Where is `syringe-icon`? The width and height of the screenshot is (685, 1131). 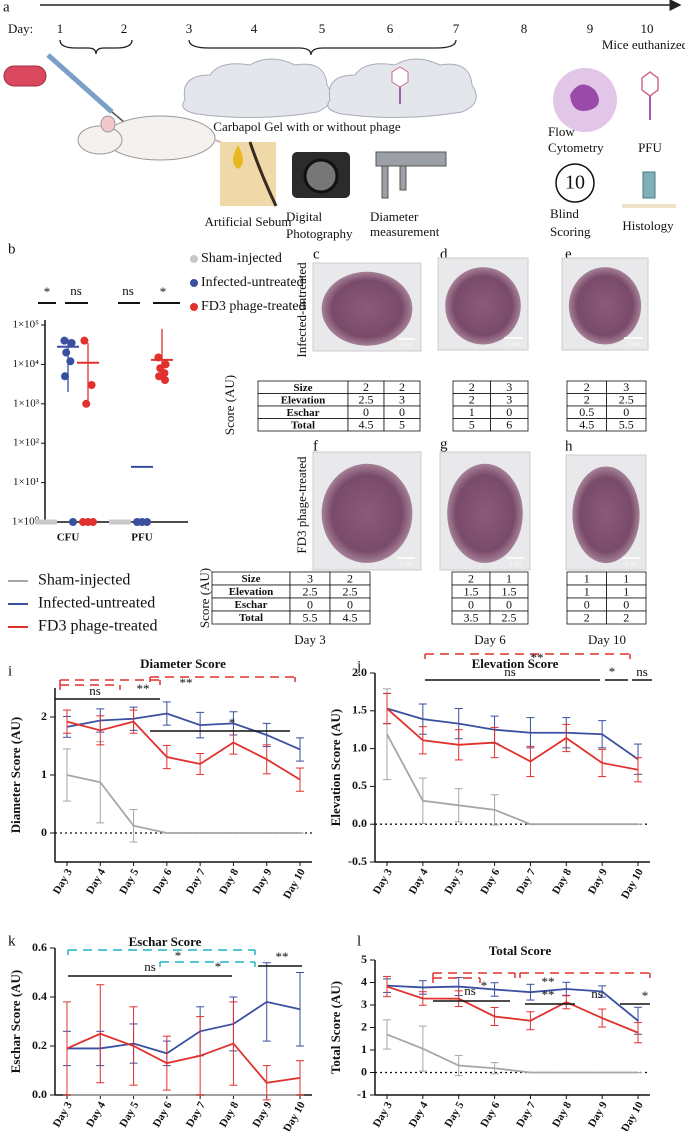 syringe-icon is located at coordinates (80, 83).